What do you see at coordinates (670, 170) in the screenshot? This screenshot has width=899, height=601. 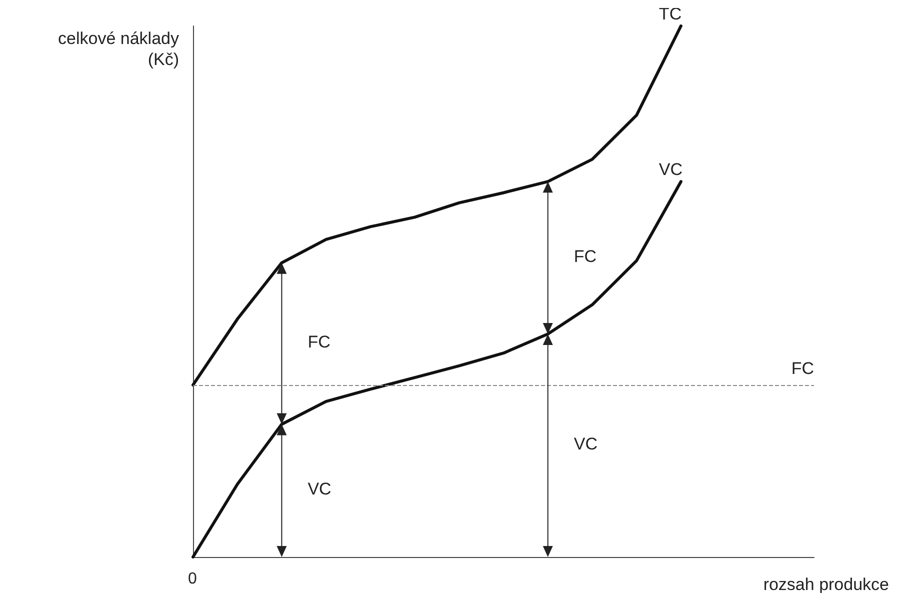 I see `series-label: VC` at bounding box center [670, 170].